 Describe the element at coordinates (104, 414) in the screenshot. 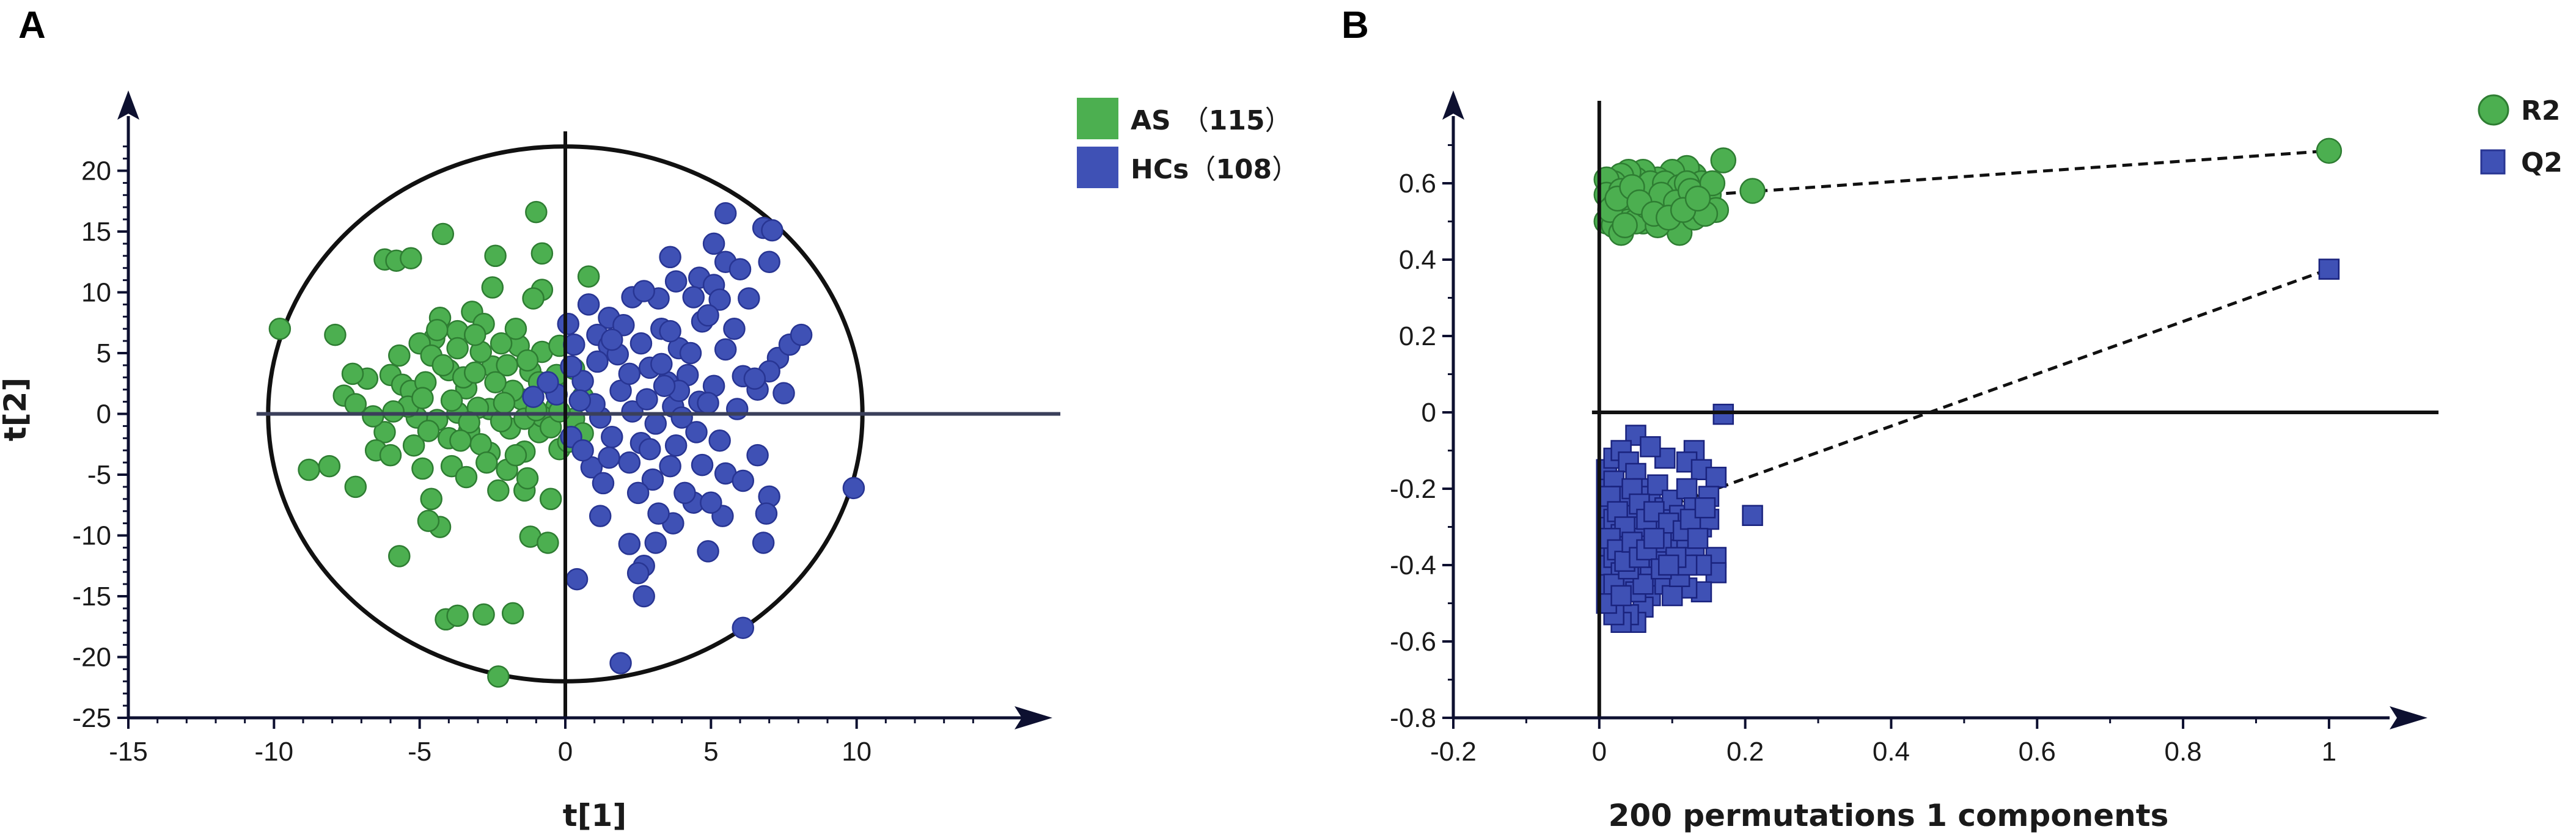

I see `panel-a-y-tick-label: 0` at that location.